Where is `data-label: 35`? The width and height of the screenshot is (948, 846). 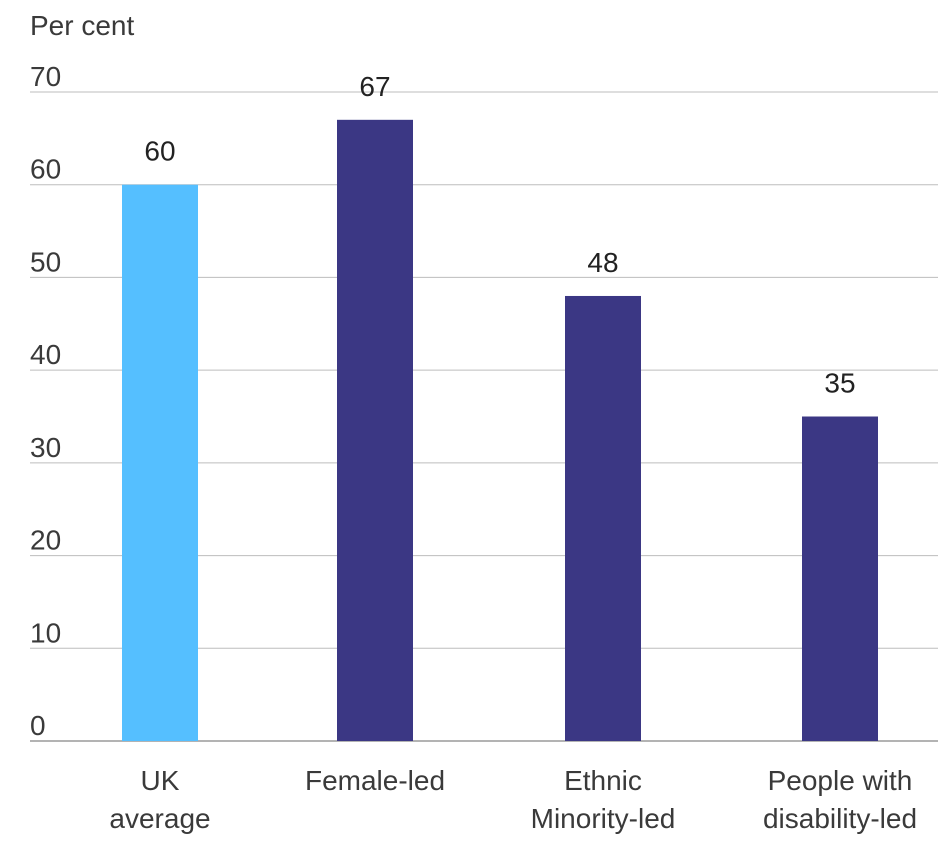
data-label: 35 is located at coordinates (839, 383).